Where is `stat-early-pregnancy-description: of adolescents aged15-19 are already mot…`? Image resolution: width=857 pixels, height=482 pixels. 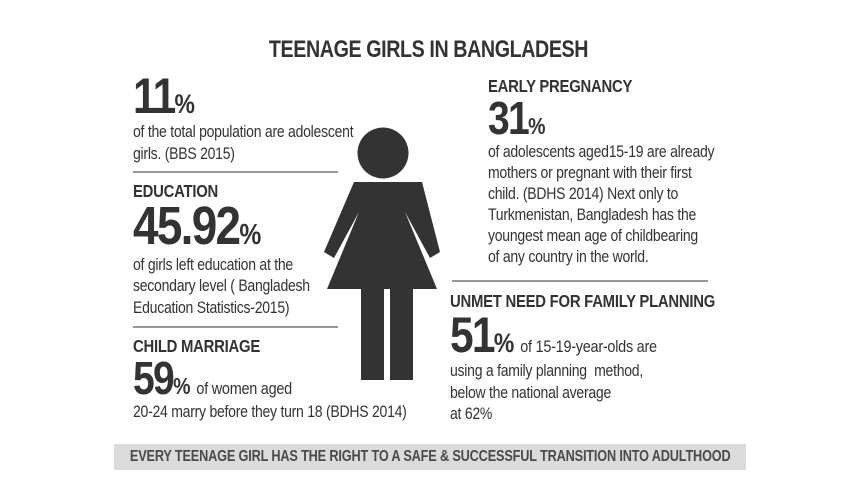
stat-early-pregnancy-description: of adolescents aged15-19 are already mot… is located at coordinates (601, 205).